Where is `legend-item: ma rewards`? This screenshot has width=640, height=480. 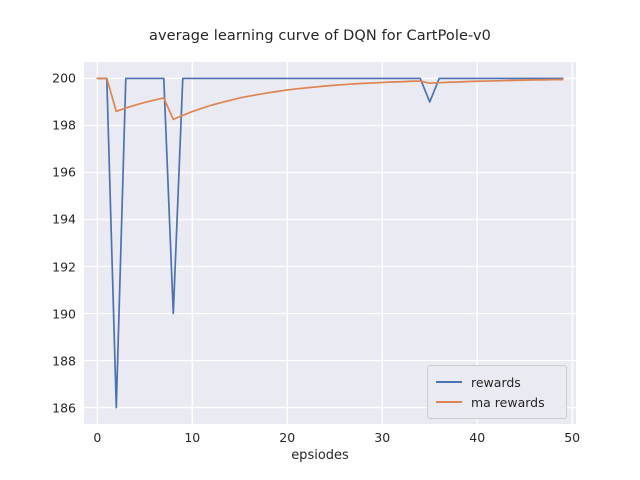 legend-item: ma rewards is located at coordinates (497, 402).